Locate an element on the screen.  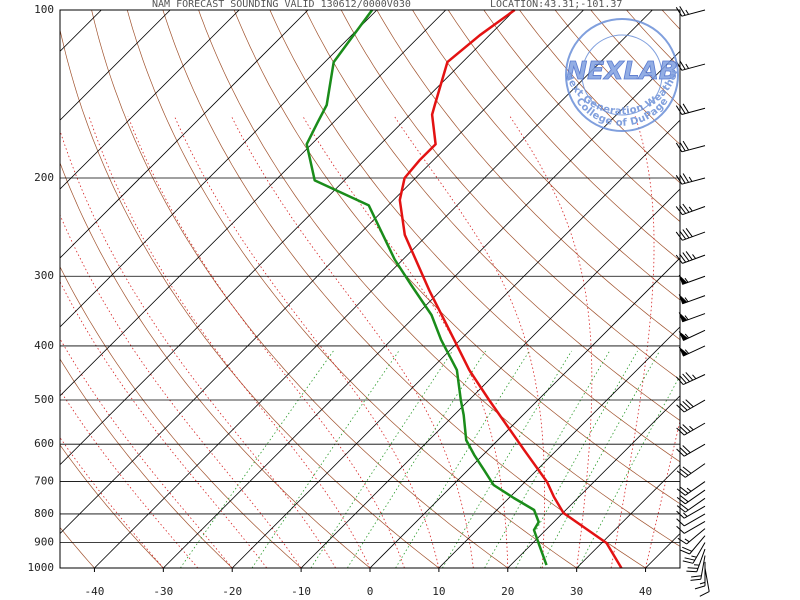
y-tick-label: 300 is located at coordinates (44, 275).